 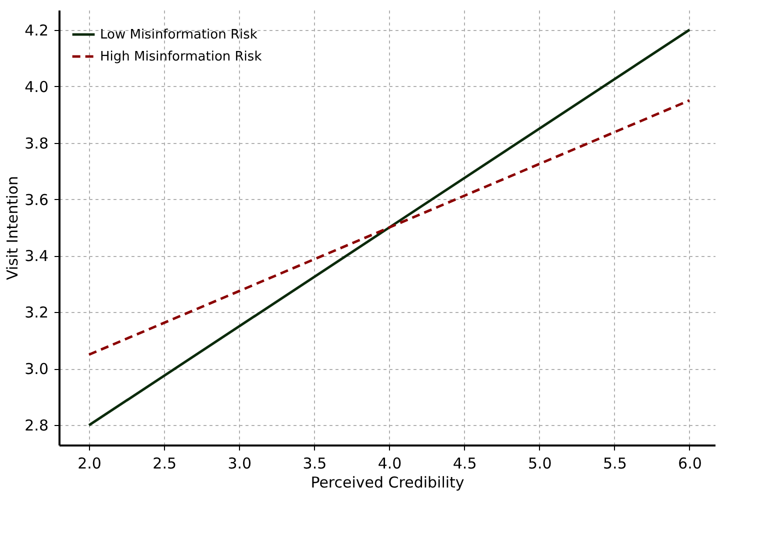 I want to click on x-tick-label: 3.0, so click(x=240, y=463).